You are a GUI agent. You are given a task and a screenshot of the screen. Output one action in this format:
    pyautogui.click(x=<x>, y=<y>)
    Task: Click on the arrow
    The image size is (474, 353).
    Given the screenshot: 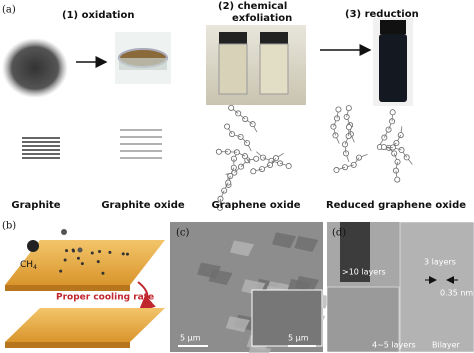 What is the action you would take?
    pyautogui.click(x=146, y=296)
    